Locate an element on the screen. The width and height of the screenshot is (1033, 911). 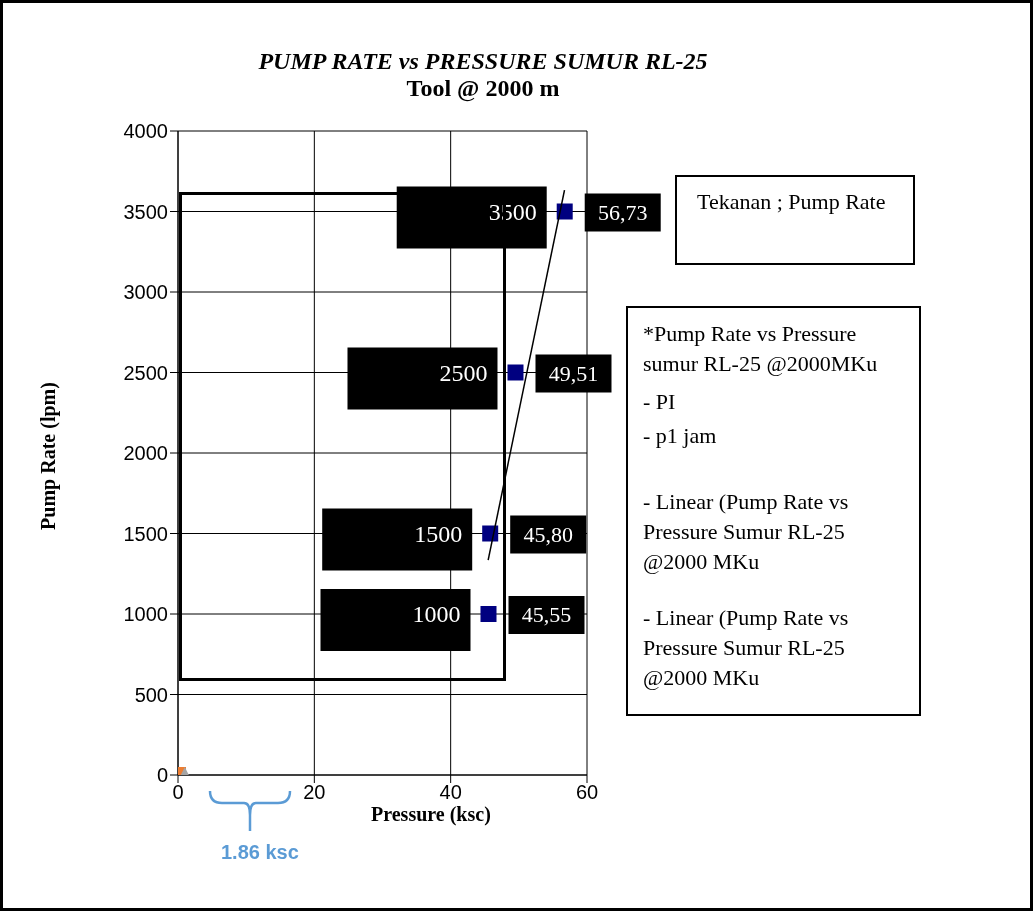
y-tick-label: 2500 is located at coordinates (145, 372).